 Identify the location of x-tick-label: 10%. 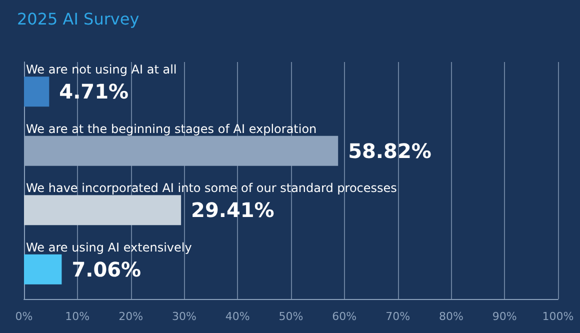
(77, 316).